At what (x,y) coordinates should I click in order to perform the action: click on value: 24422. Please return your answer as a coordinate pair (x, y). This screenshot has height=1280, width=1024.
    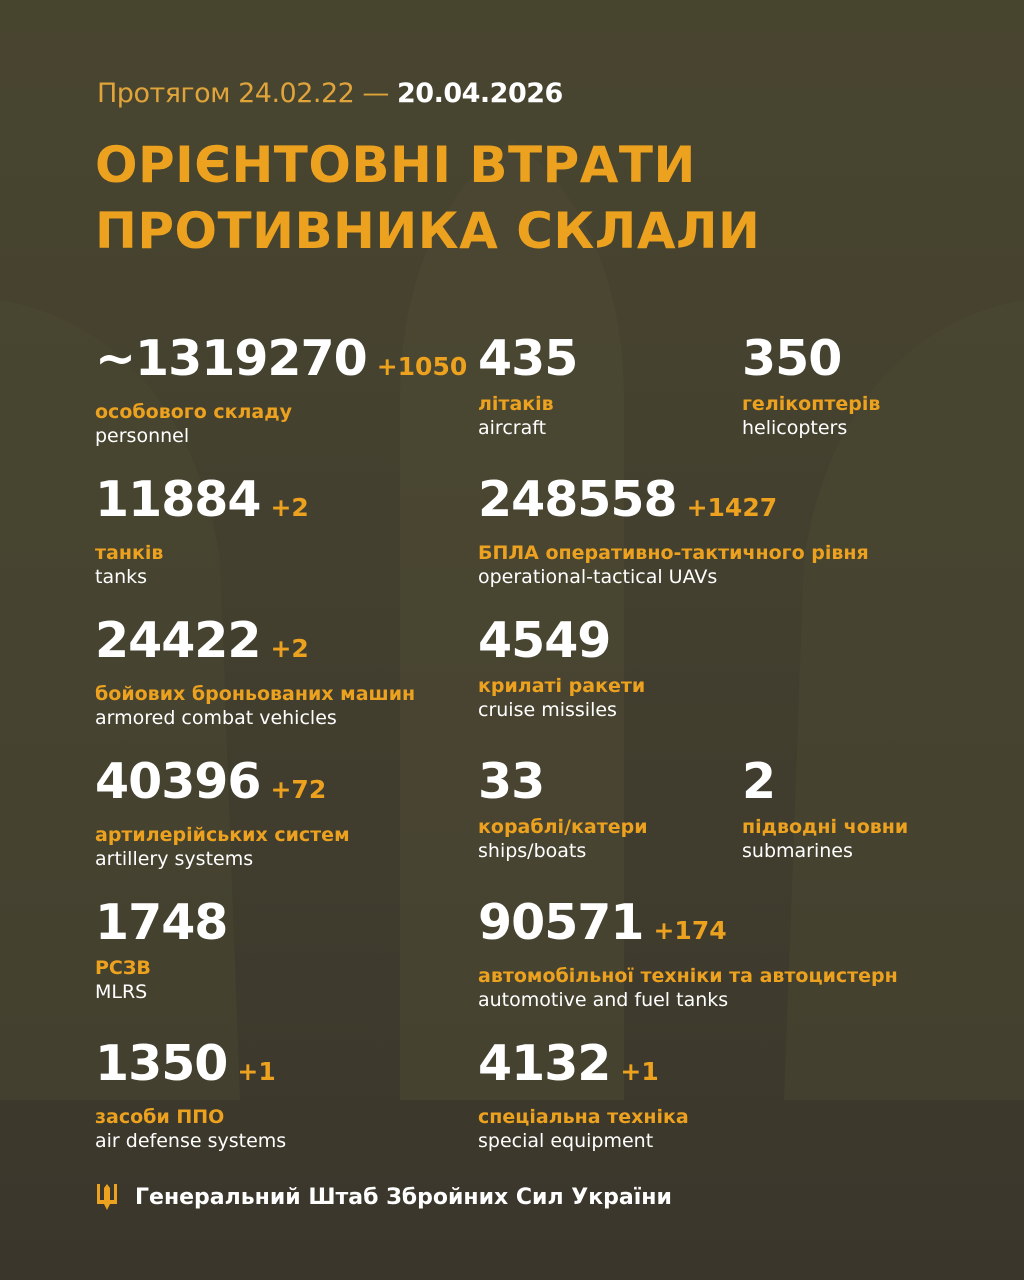
    Looking at the image, I should click on (178, 640).